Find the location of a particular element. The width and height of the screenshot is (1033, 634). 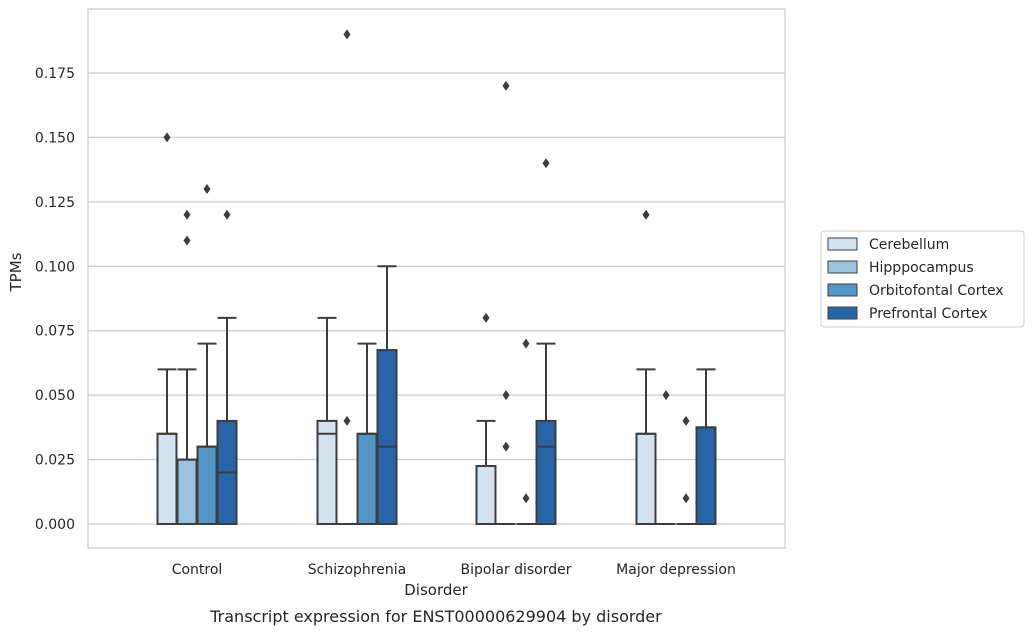

y-tick-labels: 0.000 0.025 0.050 0.075 0.100 0.125 0.150 0.175 is located at coordinates (55, 299).